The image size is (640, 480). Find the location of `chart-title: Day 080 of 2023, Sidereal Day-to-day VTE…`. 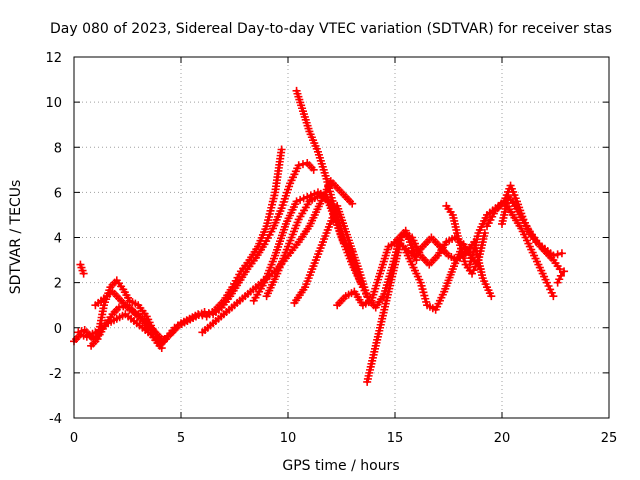

chart-title: Day 080 of 2023, Sidereal Day-to-day VTE… is located at coordinates (331, 29).